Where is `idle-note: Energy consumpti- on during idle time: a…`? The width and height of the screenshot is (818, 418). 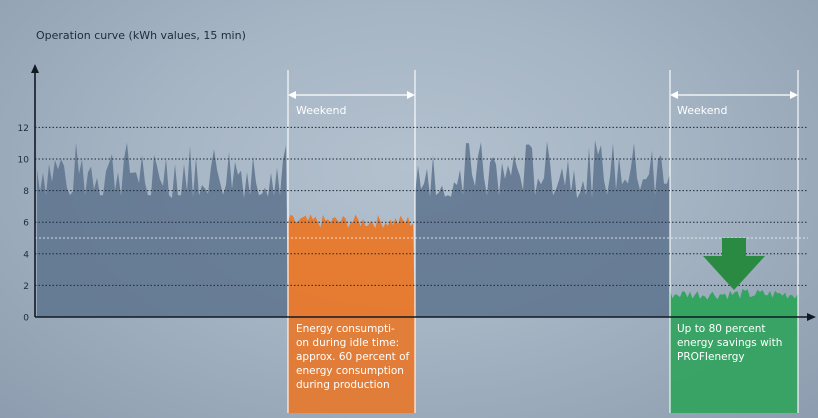
idle-note: Energy consumpti- on during idle time: a… is located at coordinates (352, 357).